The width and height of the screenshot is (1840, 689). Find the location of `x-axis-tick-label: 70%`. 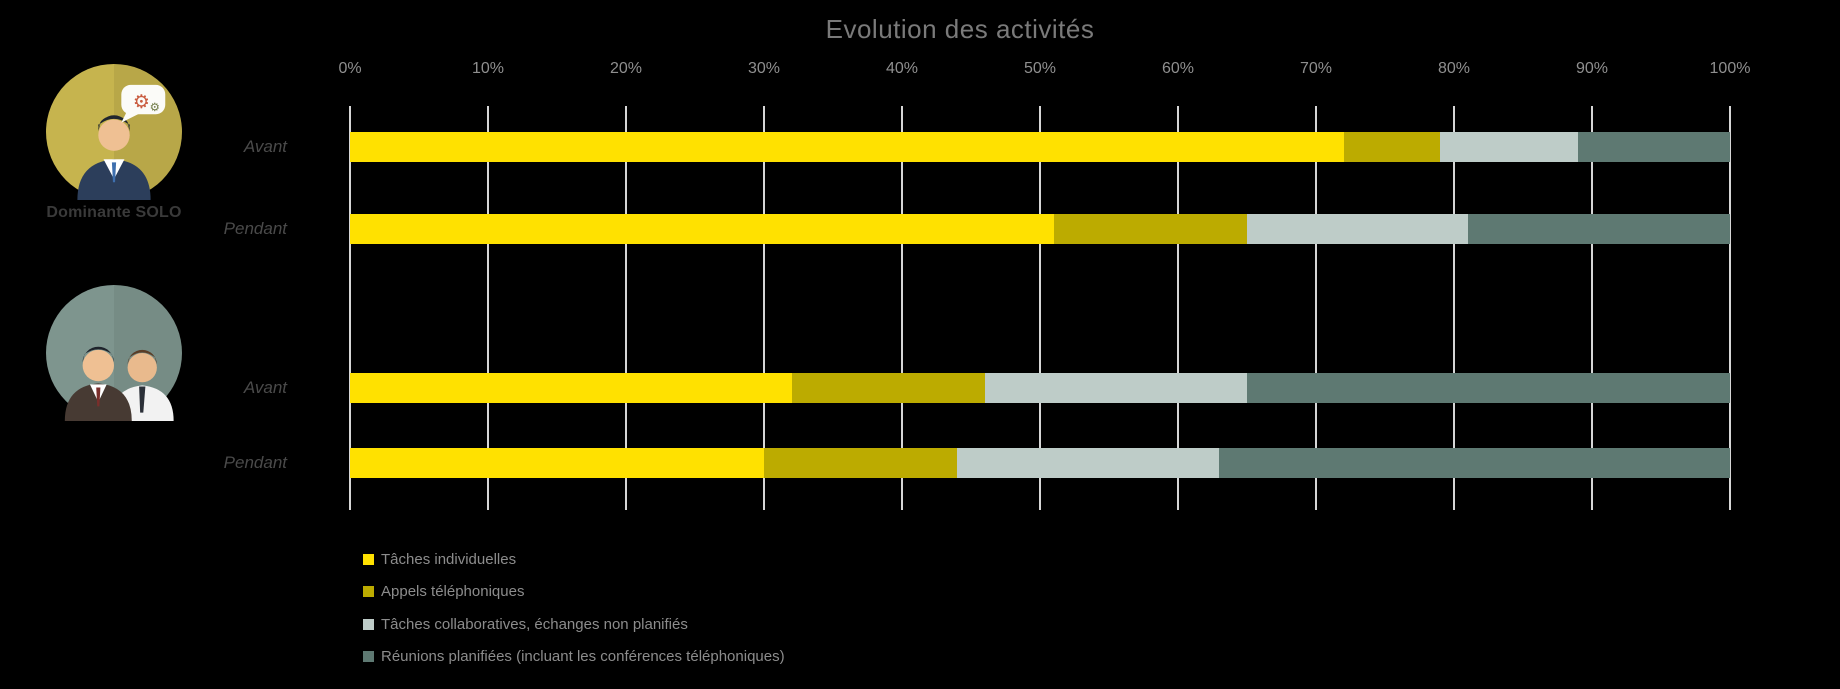

x-axis-tick-label: 70% is located at coordinates (1316, 68).